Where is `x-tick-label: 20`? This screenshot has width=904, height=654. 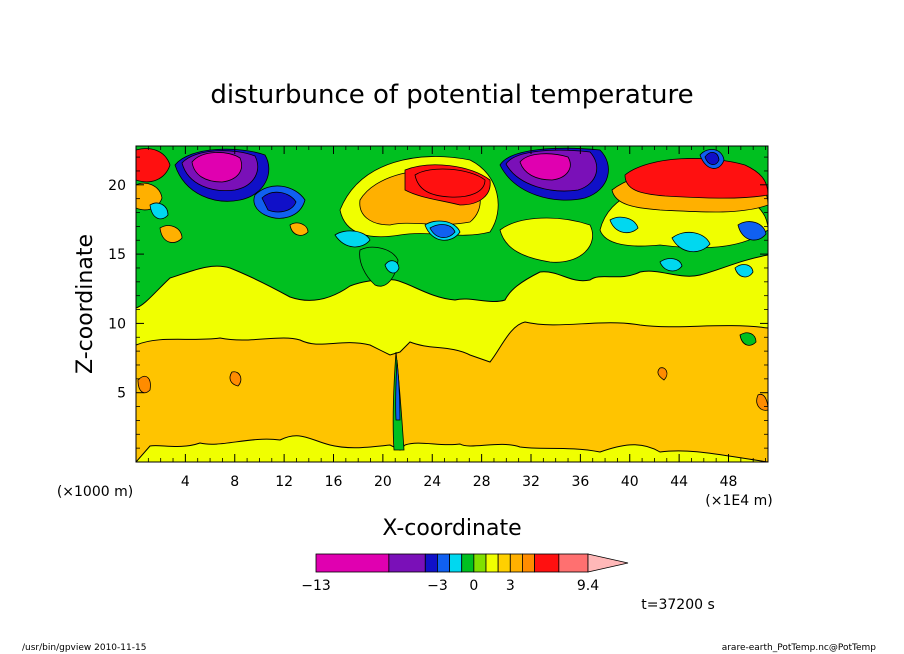 x-tick-label: 20 is located at coordinates (383, 482).